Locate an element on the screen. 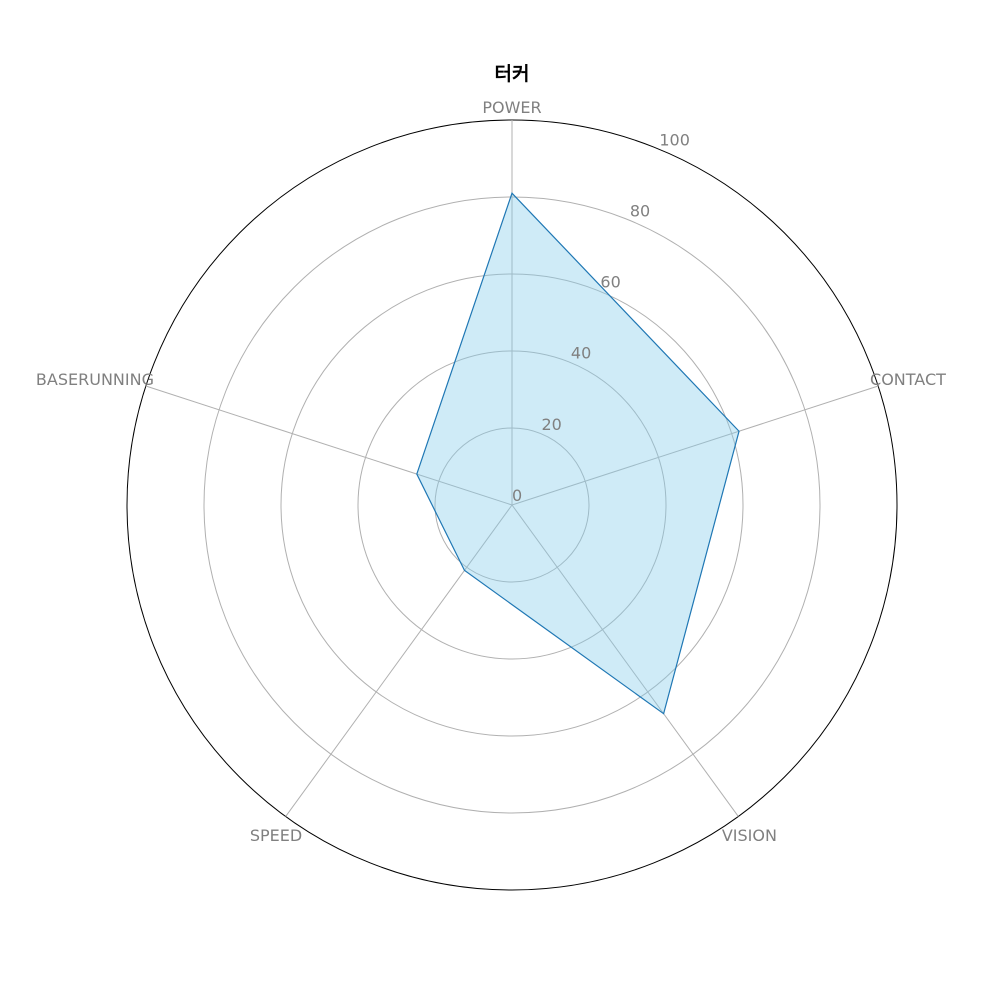  spoke-vision is located at coordinates (625, 660).